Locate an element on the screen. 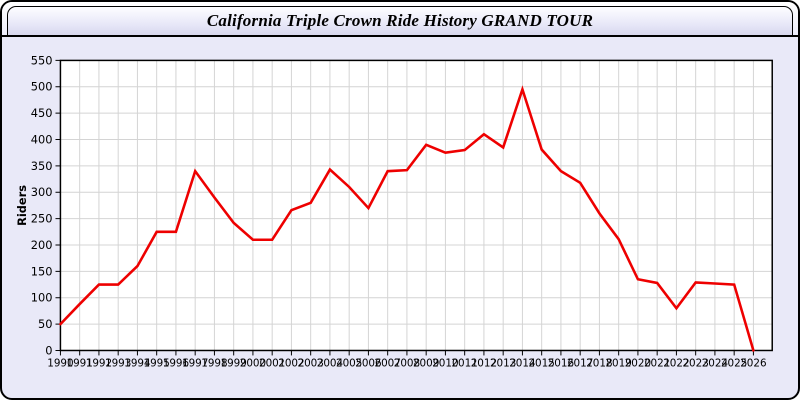  x-tick-label: 2017 is located at coordinates (580, 363).